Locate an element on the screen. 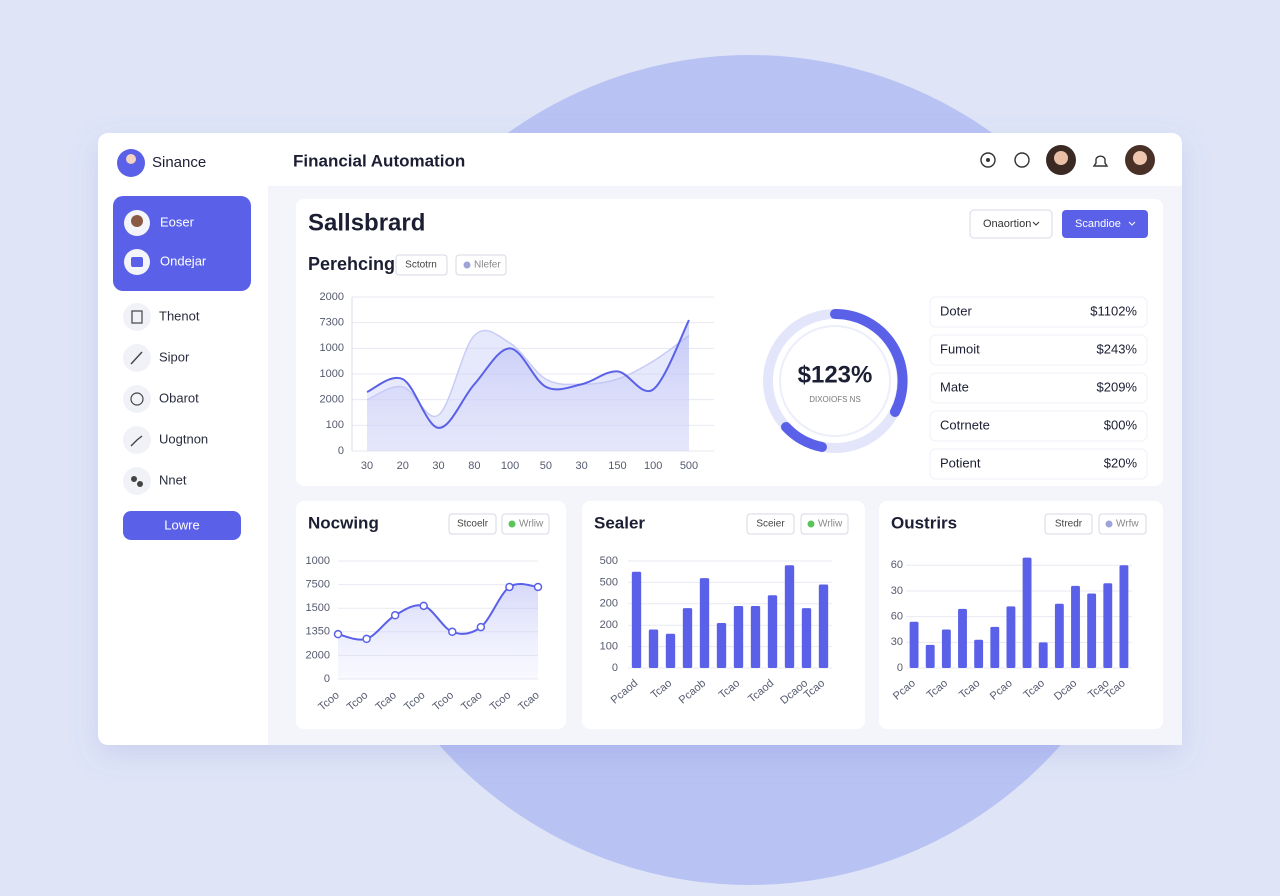 This screenshot has height=896, width=1280. tab-label: Sctotrn is located at coordinates (421, 265).